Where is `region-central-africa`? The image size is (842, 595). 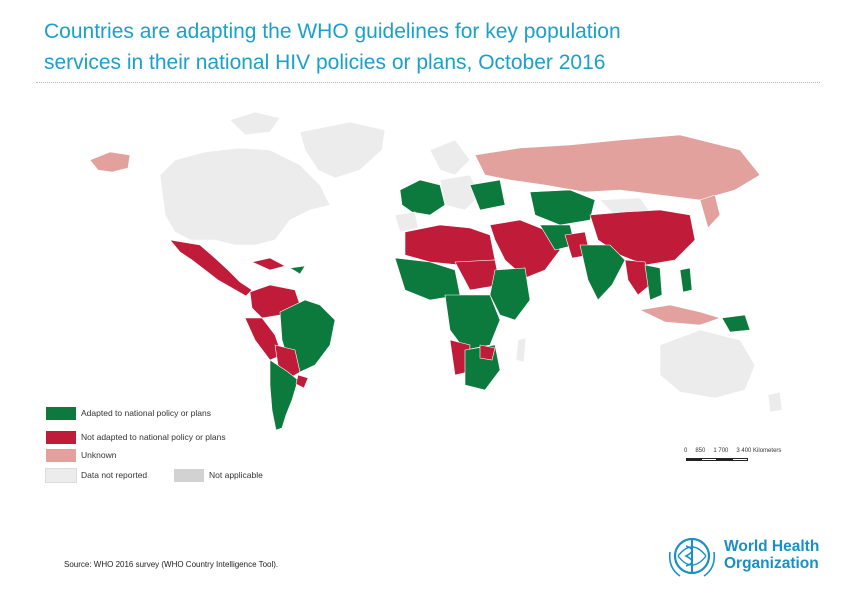 region-central-africa is located at coordinates (472, 322).